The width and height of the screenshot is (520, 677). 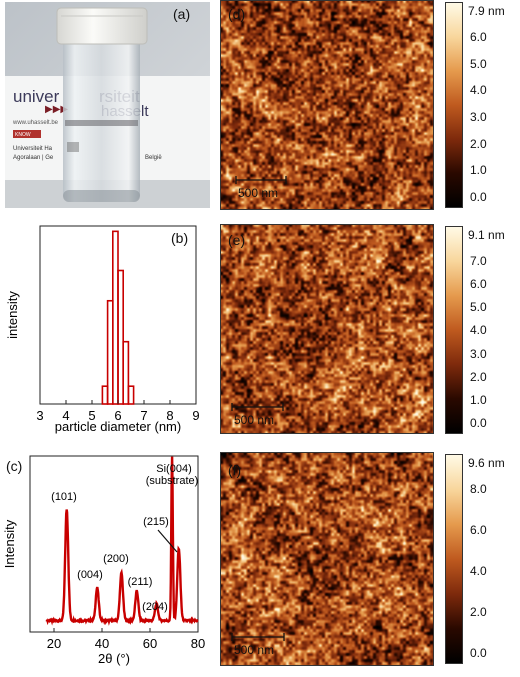 I want to click on afm-overlay-e: 500 nm, so click(x=257, y=415).